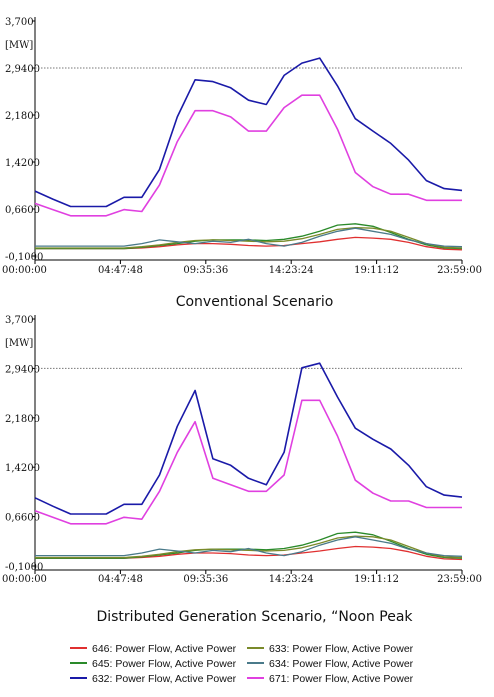  I want to click on legend-label: 633: Power Flow, Active Power, so click(341, 649).